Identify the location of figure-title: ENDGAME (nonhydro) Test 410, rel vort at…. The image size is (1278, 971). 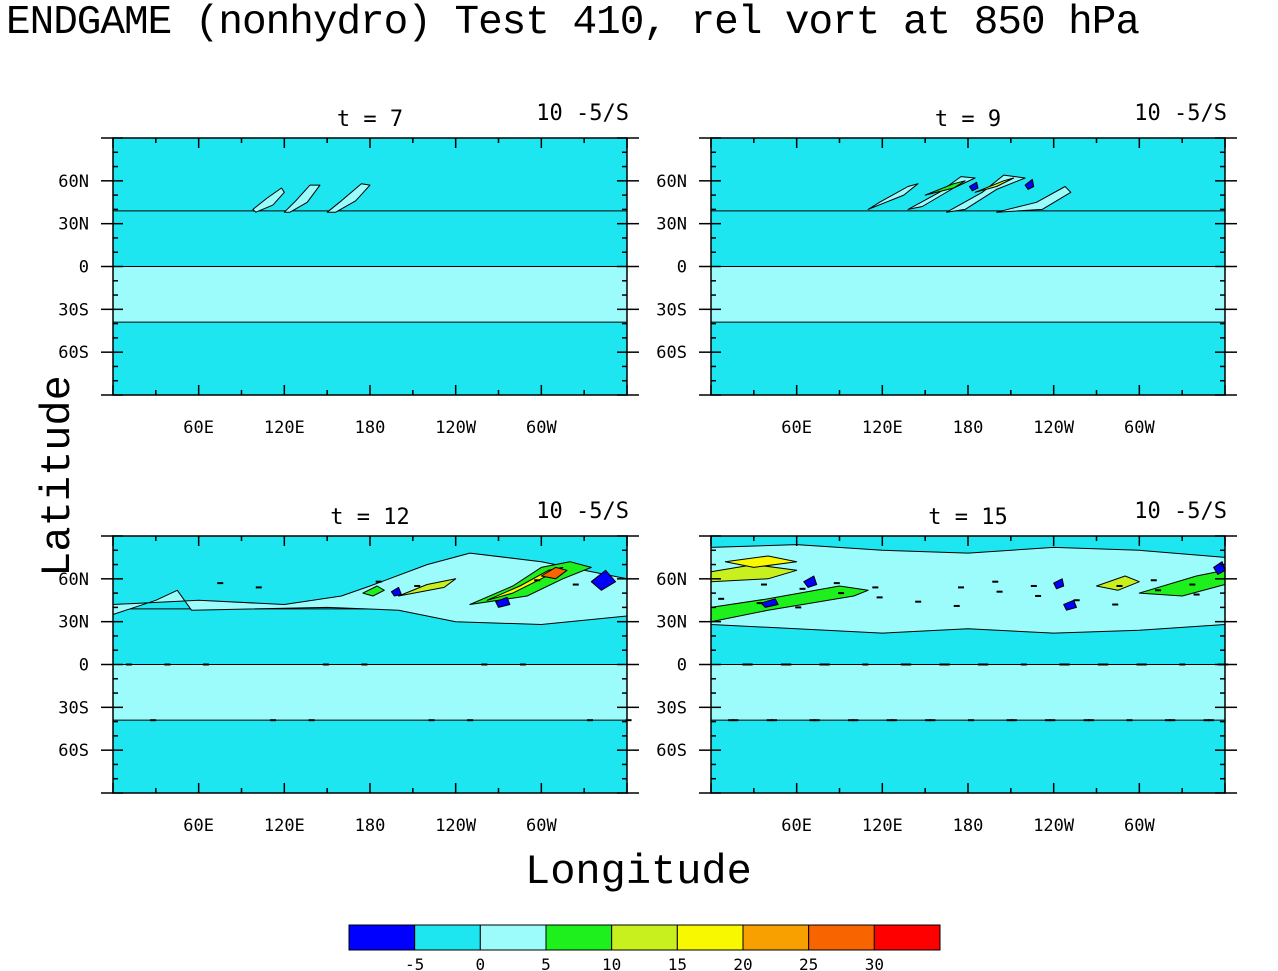
(573, 23).